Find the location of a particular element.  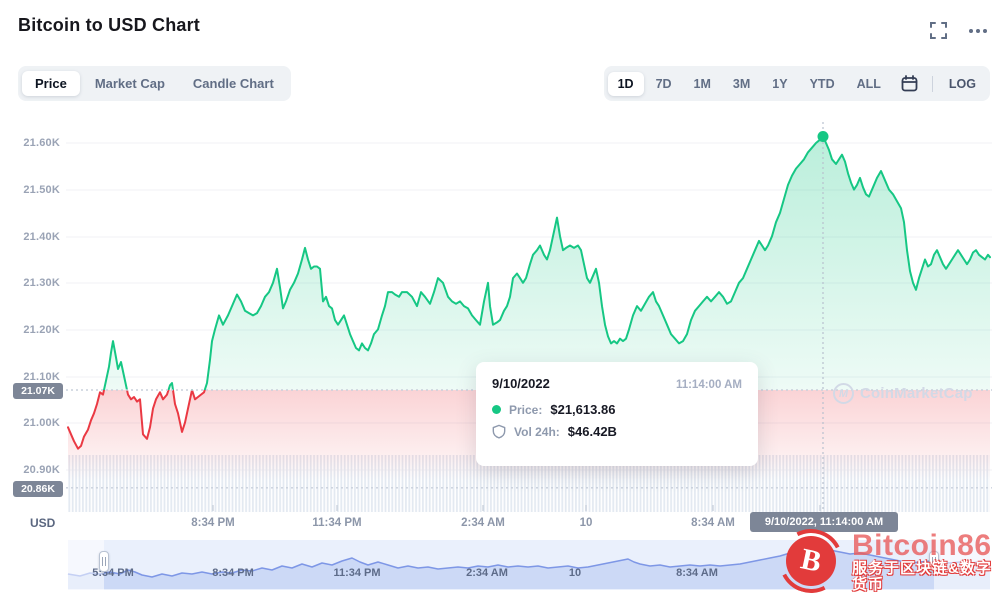

fullscreen-icon is located at coordinates (938, 30).